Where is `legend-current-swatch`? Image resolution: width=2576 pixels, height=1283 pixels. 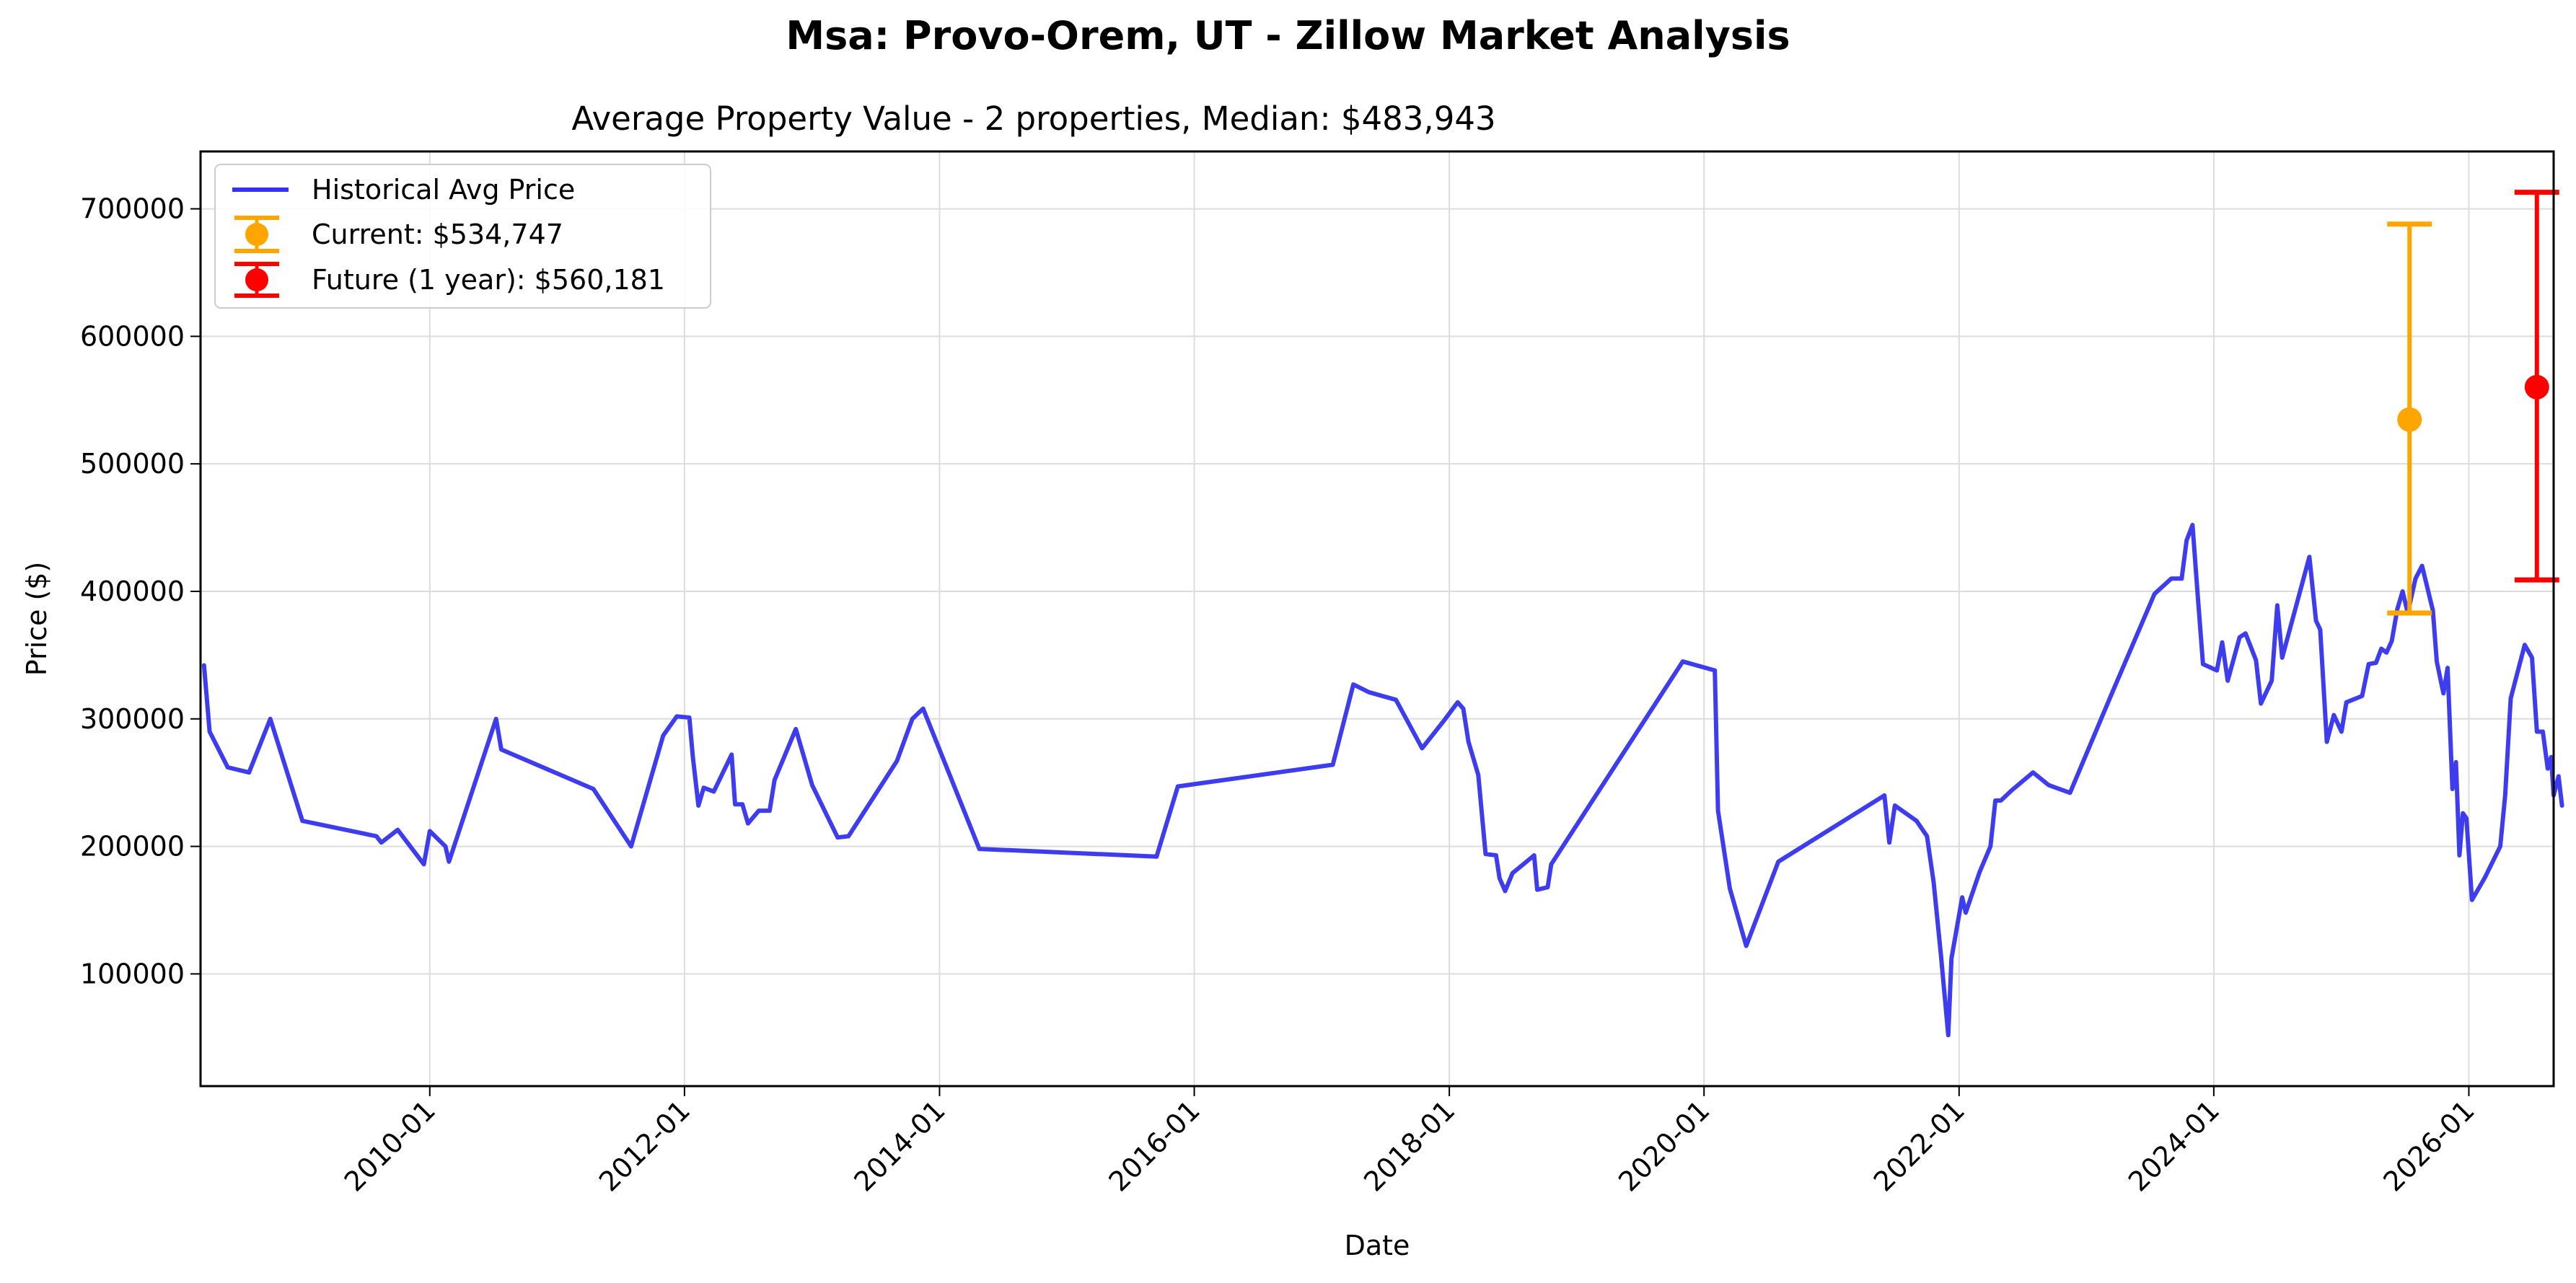 legend-current-swatch is located at coordinates (256, 235).